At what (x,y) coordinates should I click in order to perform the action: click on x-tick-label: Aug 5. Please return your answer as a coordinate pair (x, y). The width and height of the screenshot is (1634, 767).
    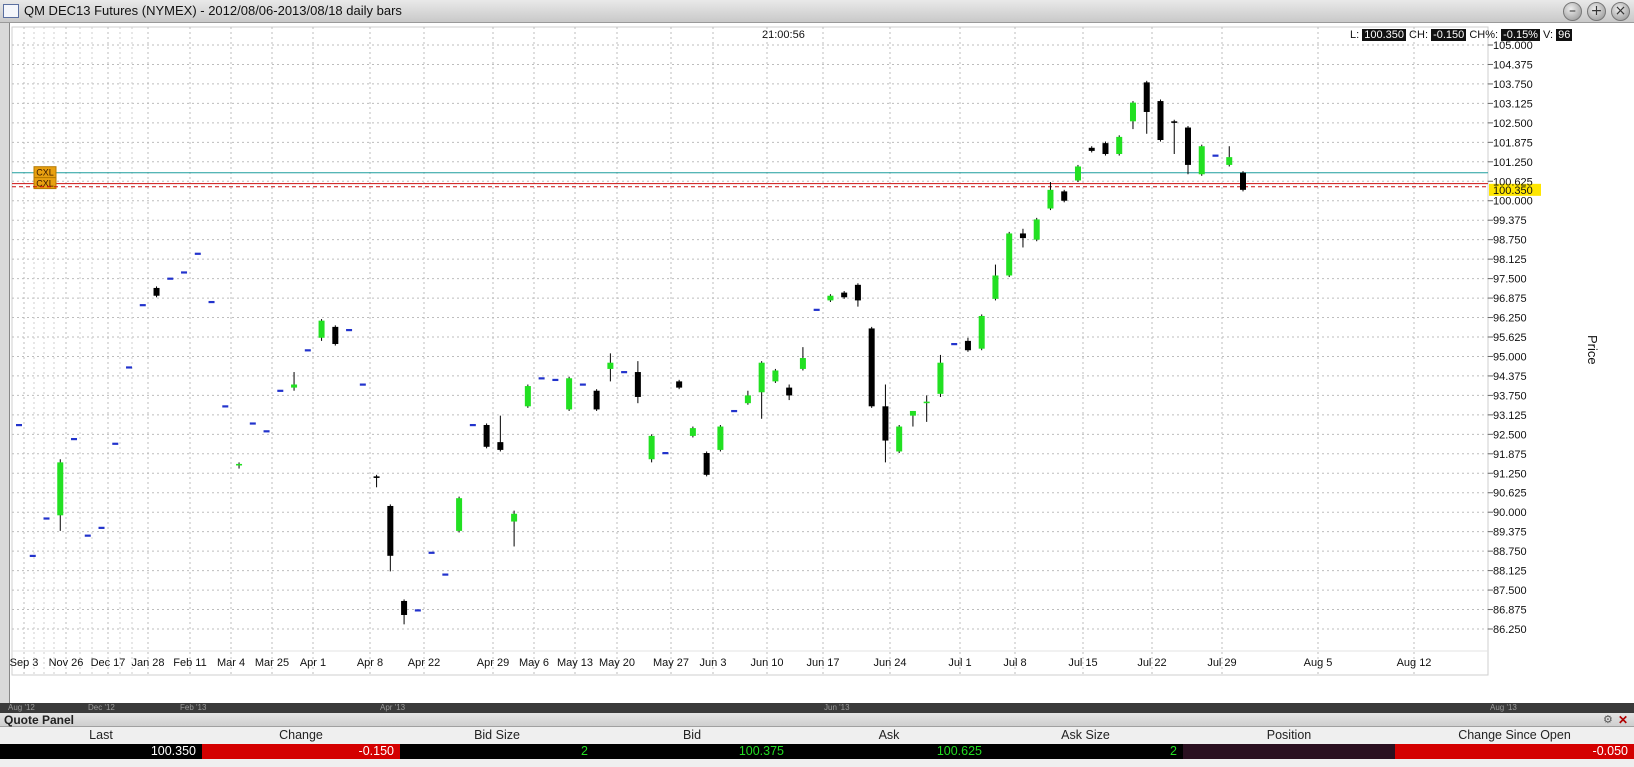
    Looking at the image, I should click on (1318, 663).